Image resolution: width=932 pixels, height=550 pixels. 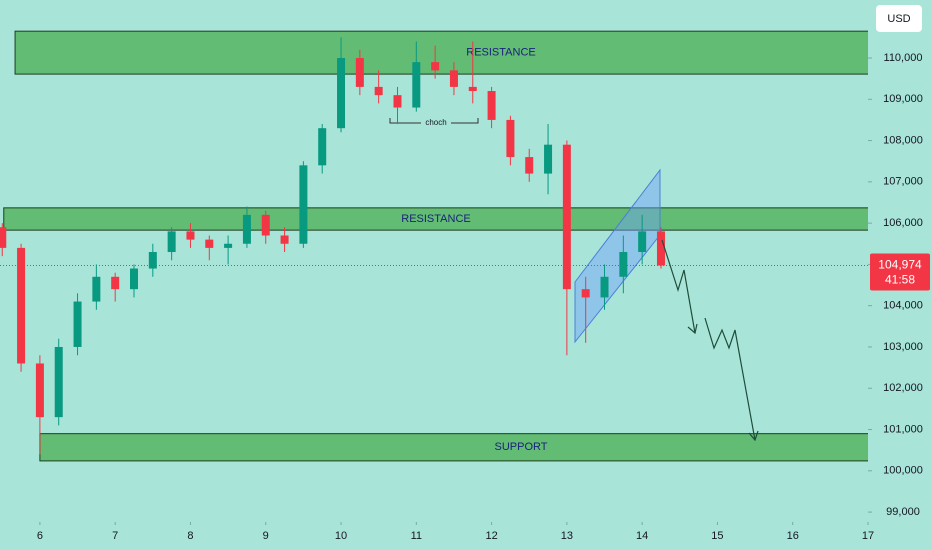 What do you see at coordinates (521, 447) in the screenshot?
I see `zone-label: SUPPORT` at bounding box center [521, 447].